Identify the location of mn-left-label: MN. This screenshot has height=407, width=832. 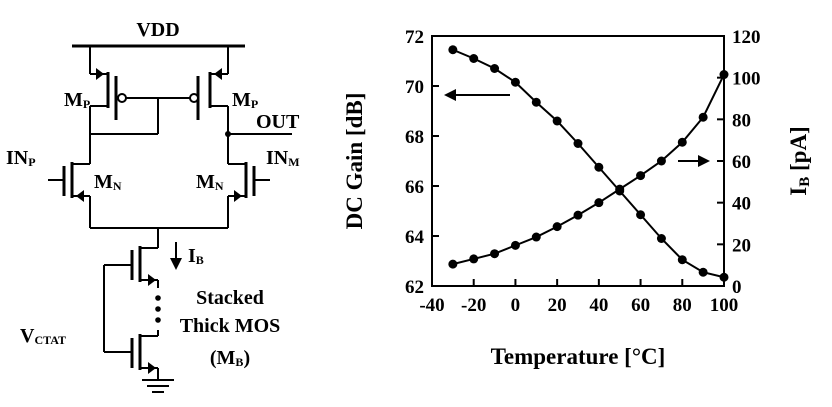
(108, 182).